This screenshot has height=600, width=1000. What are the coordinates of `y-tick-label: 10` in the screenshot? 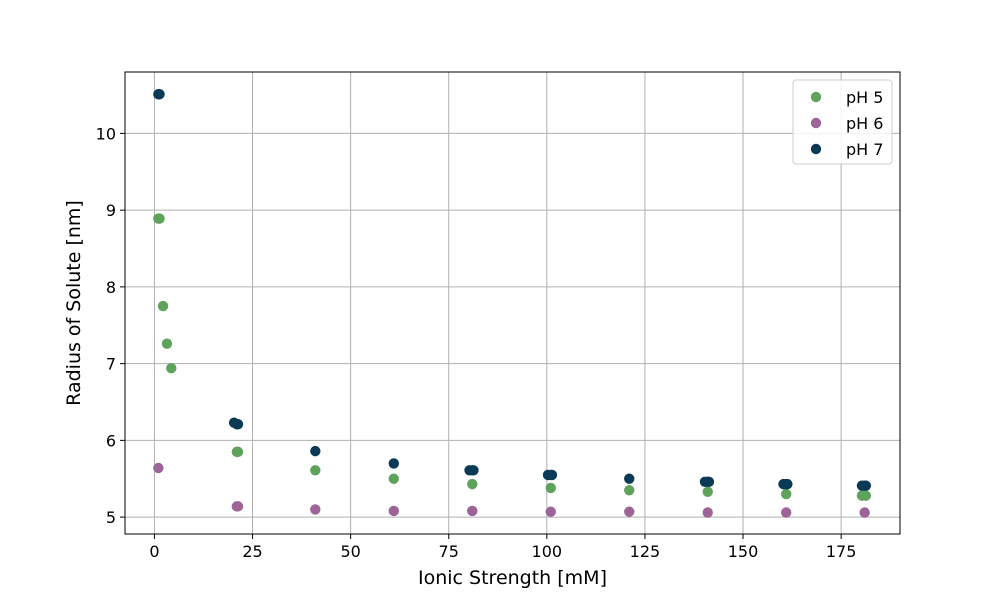 It's located at (106, 133).